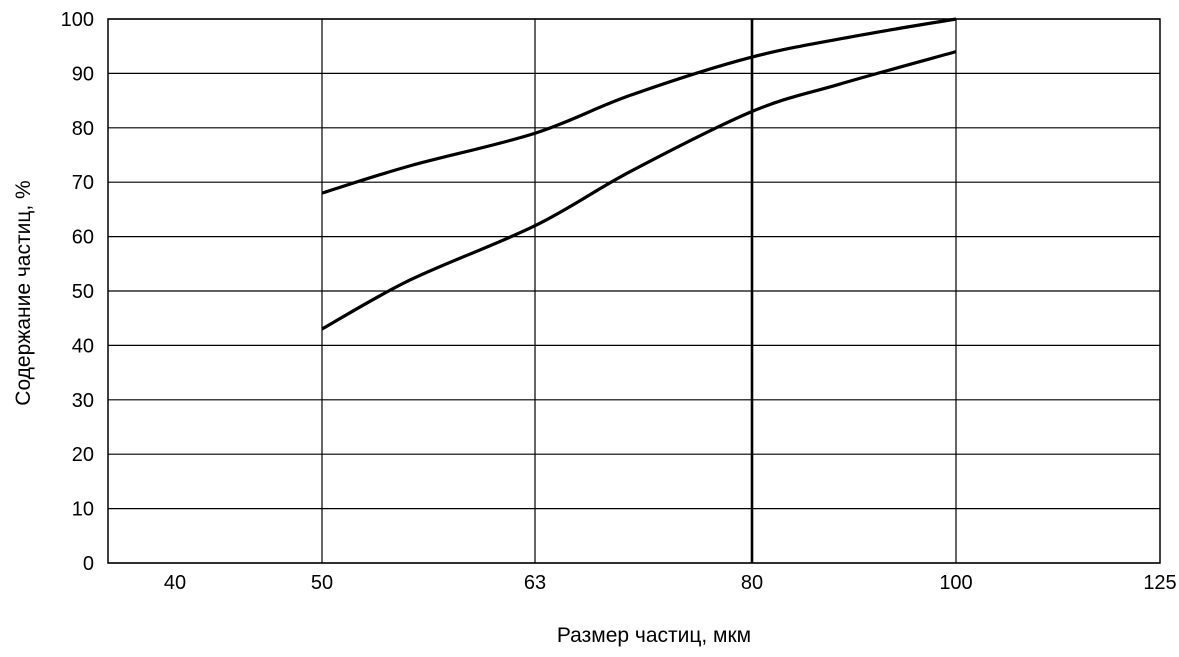  Describe the element at coordinates (88, 564) in the screenshot. I see `y-tick-label: 0` at that location.